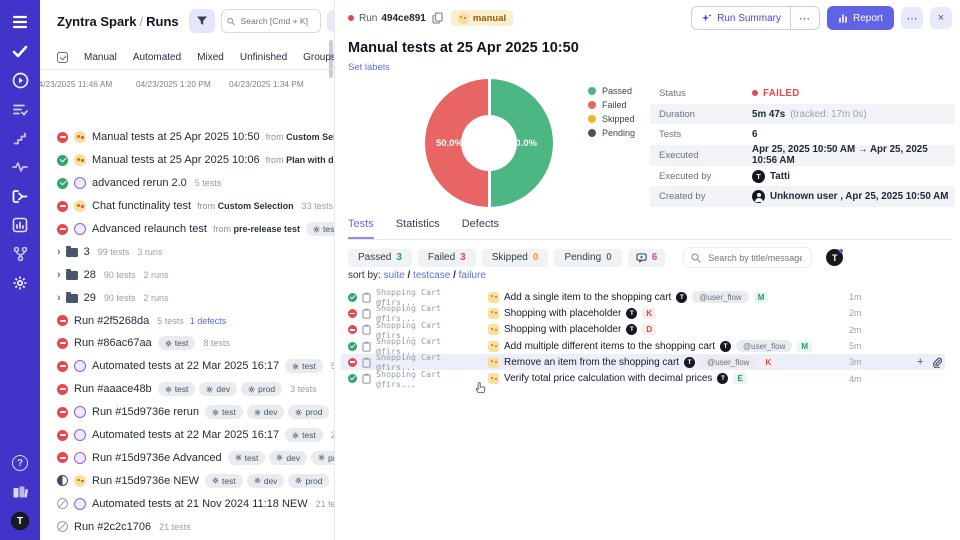 Image resolution: width=960 pixels, height=540 pixels. Describe the element at coordinates (208, 320) in the screenshot. I see `run-defects-link: 1 defects` at that location.